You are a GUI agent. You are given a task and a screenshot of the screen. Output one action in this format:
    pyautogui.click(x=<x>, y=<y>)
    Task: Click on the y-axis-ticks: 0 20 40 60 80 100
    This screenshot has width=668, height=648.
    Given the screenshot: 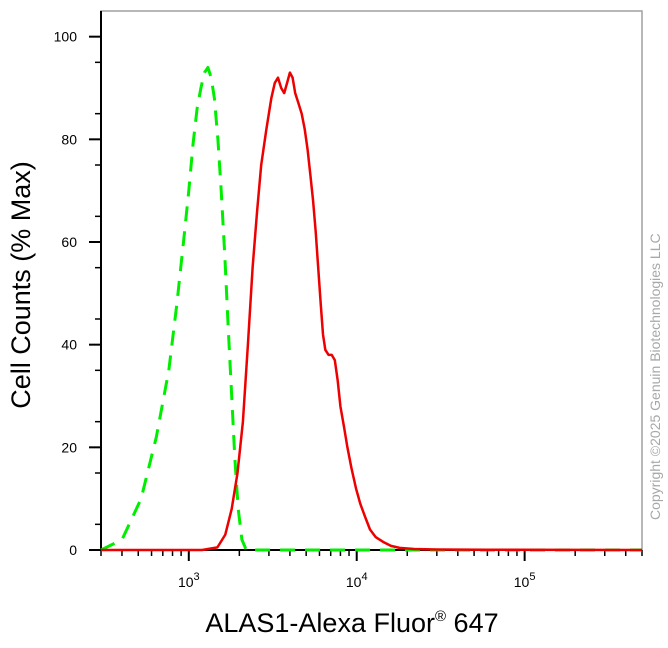 What is the action you would take?
    pyautogui.click(x=77, y=293)
    